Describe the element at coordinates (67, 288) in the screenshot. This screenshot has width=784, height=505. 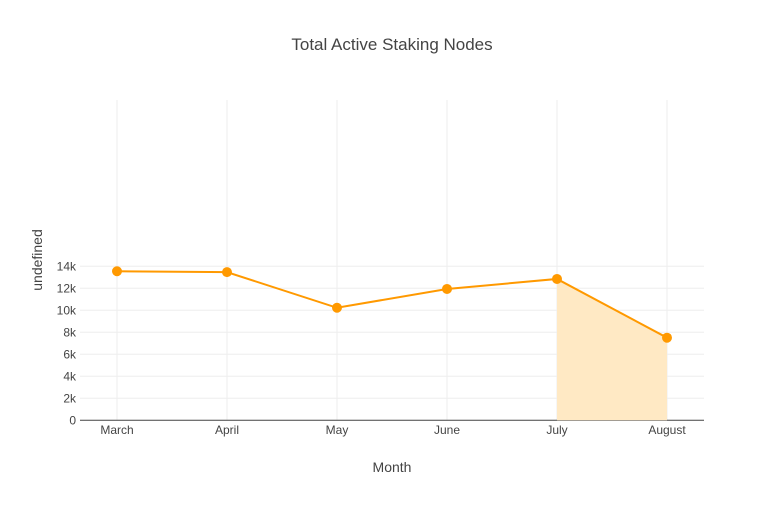
I see `y-tick-label: 12k` at that location.